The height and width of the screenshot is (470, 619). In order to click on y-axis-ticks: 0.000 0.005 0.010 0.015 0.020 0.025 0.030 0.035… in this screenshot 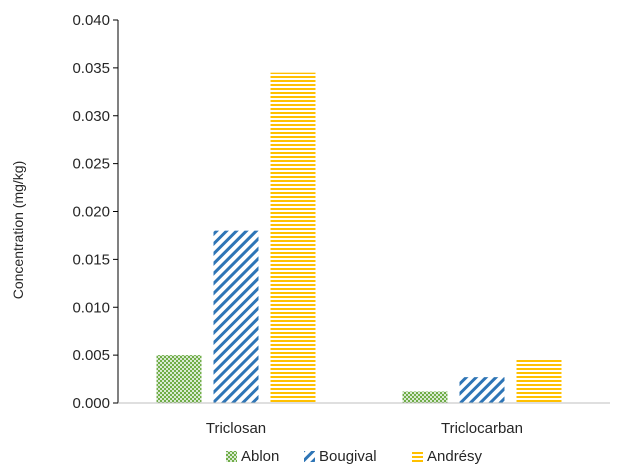, I will do `click(95, 212)`.